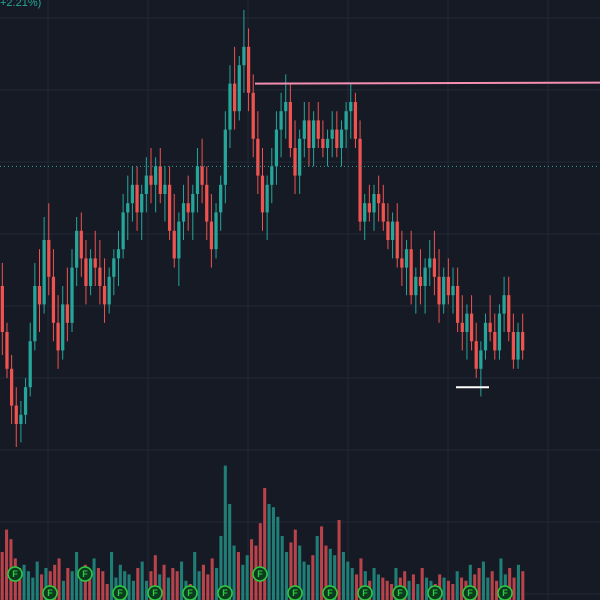 The height and width of the screenshot is (600, 600). Describe the element at coordinates (427, 83) in the screenshot. I see `resistance-line` at that location.